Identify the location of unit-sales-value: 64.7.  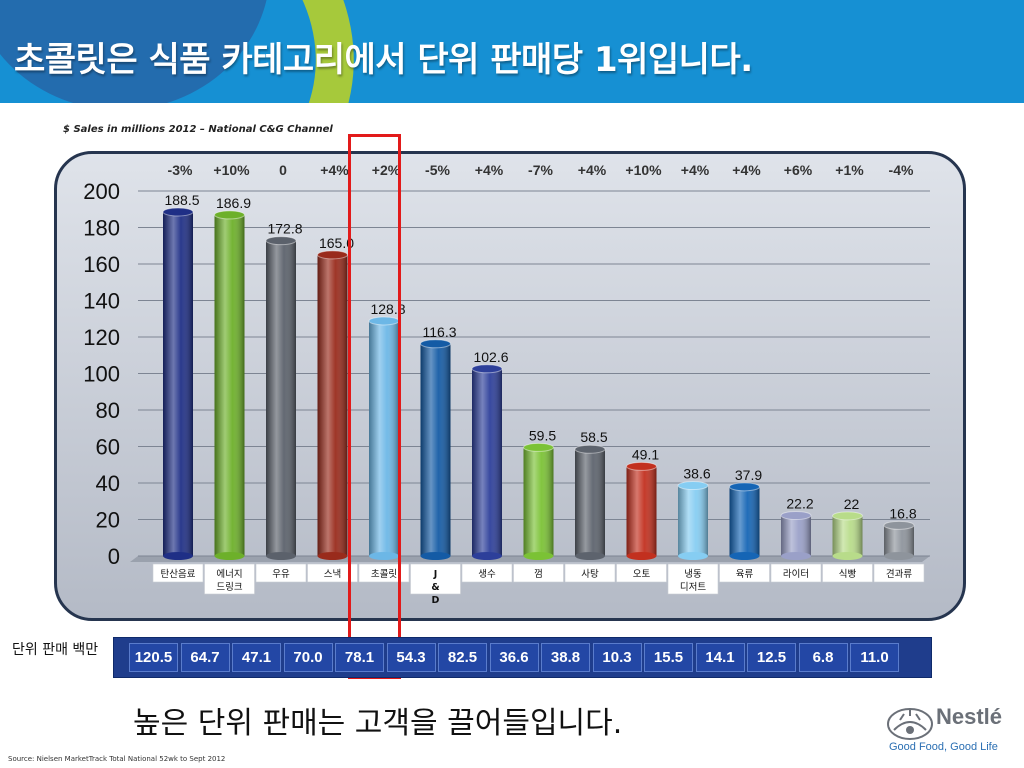
(205, 657).